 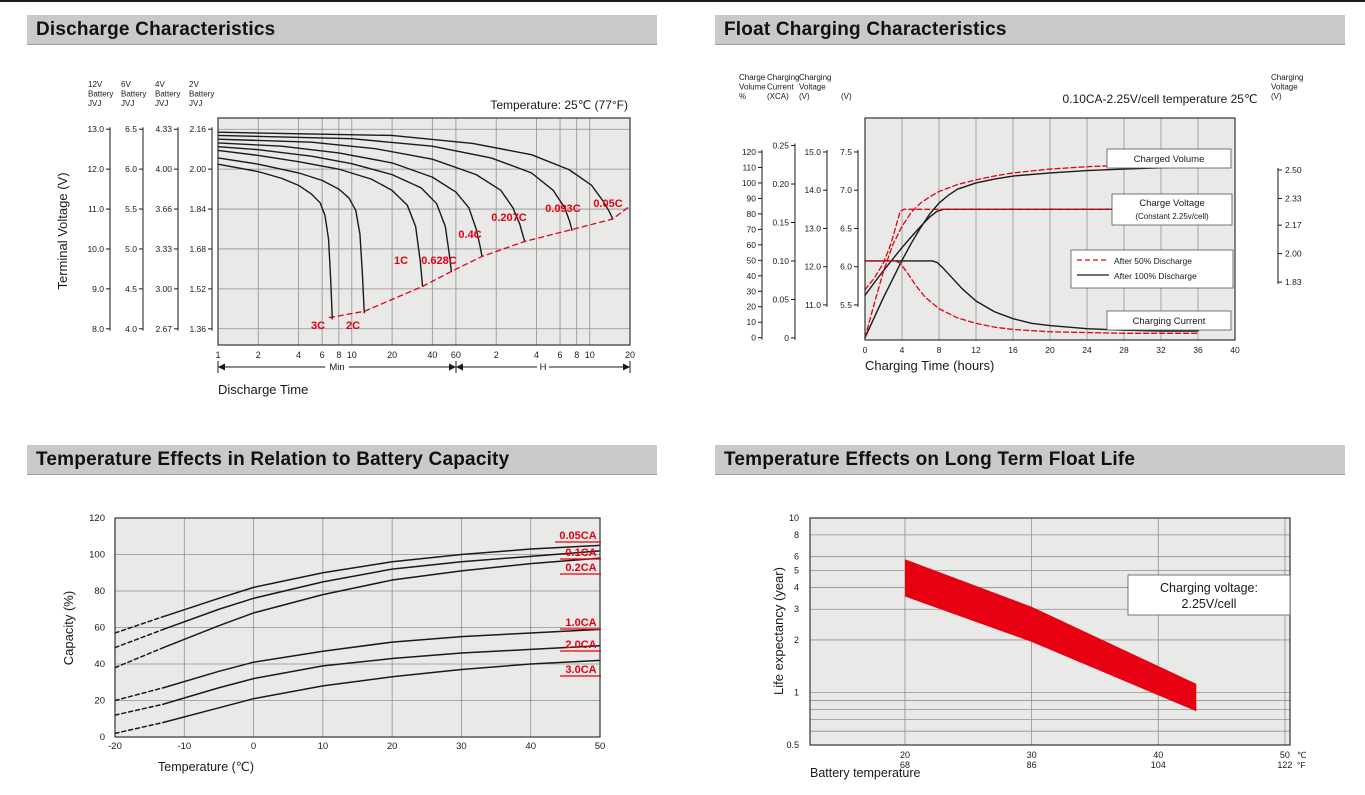 I want to click on arrowhead-icon, so click(x=452, y=367).